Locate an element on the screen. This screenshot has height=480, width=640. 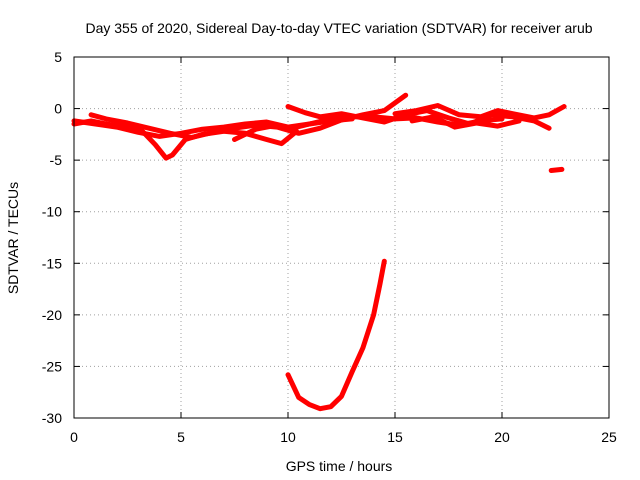
x-axis-label: GPS time / hours is located at coordinates (339, 466).